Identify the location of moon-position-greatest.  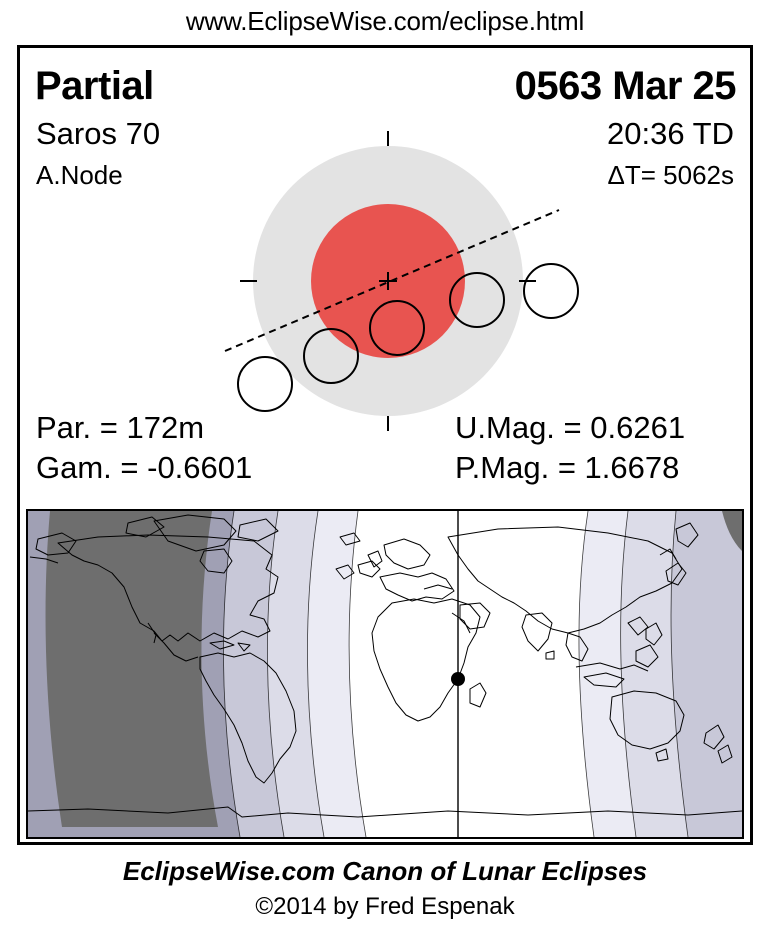
(397, 328).